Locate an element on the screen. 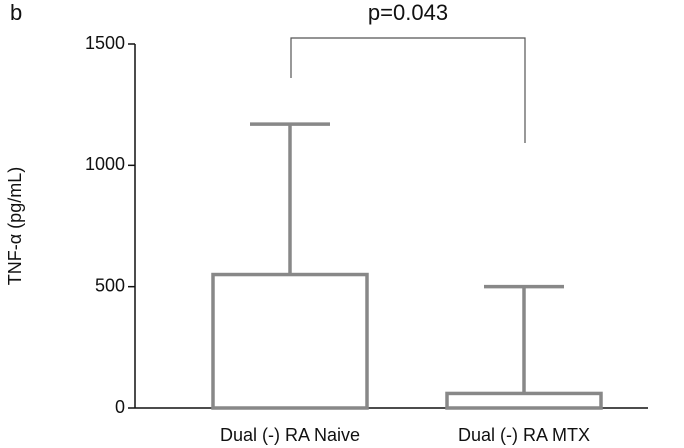  y-tick-label: 1500 is located at coordinates (105, 43).